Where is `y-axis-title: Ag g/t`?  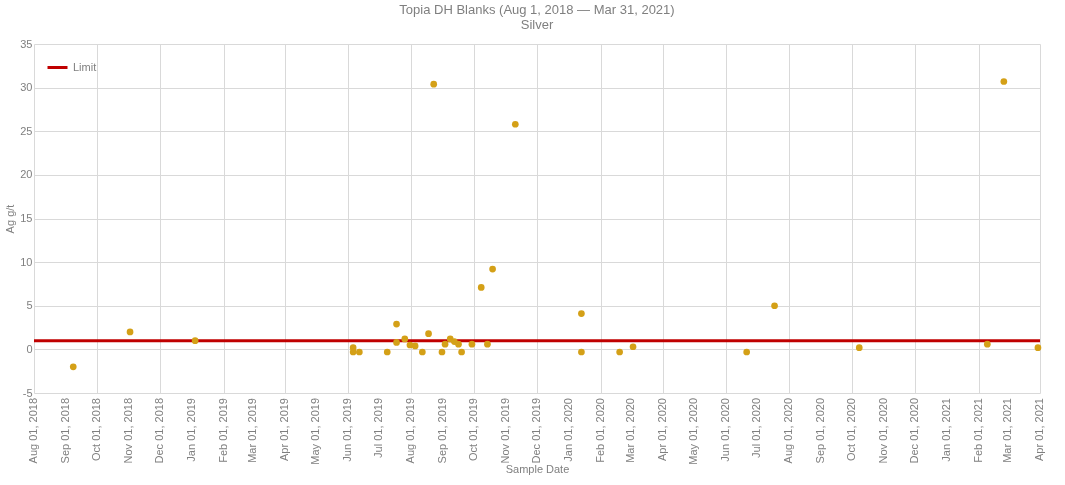
y-axis-title: Ag g/t is located at coordinates (10, 219).